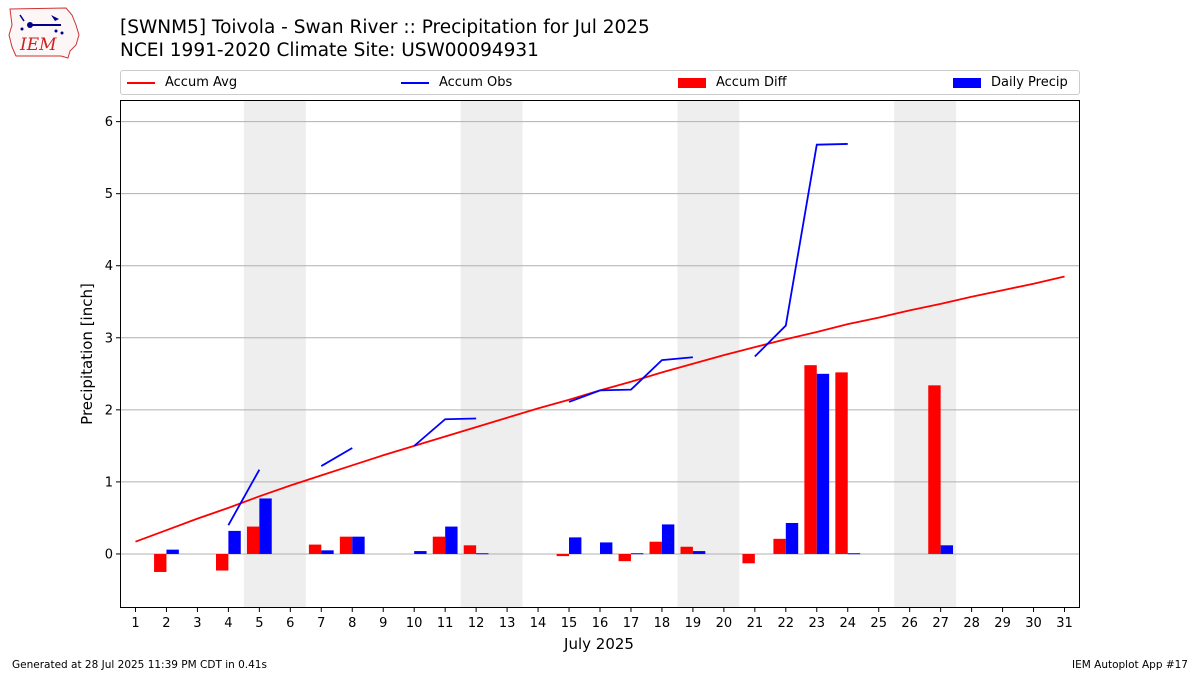 The width and height of the screenshot is (1200, 675). What do you see at coordinates (971, 623) in the screenshot?
I see `x-tick-label-28: 28` at bounding box center [971, 623].